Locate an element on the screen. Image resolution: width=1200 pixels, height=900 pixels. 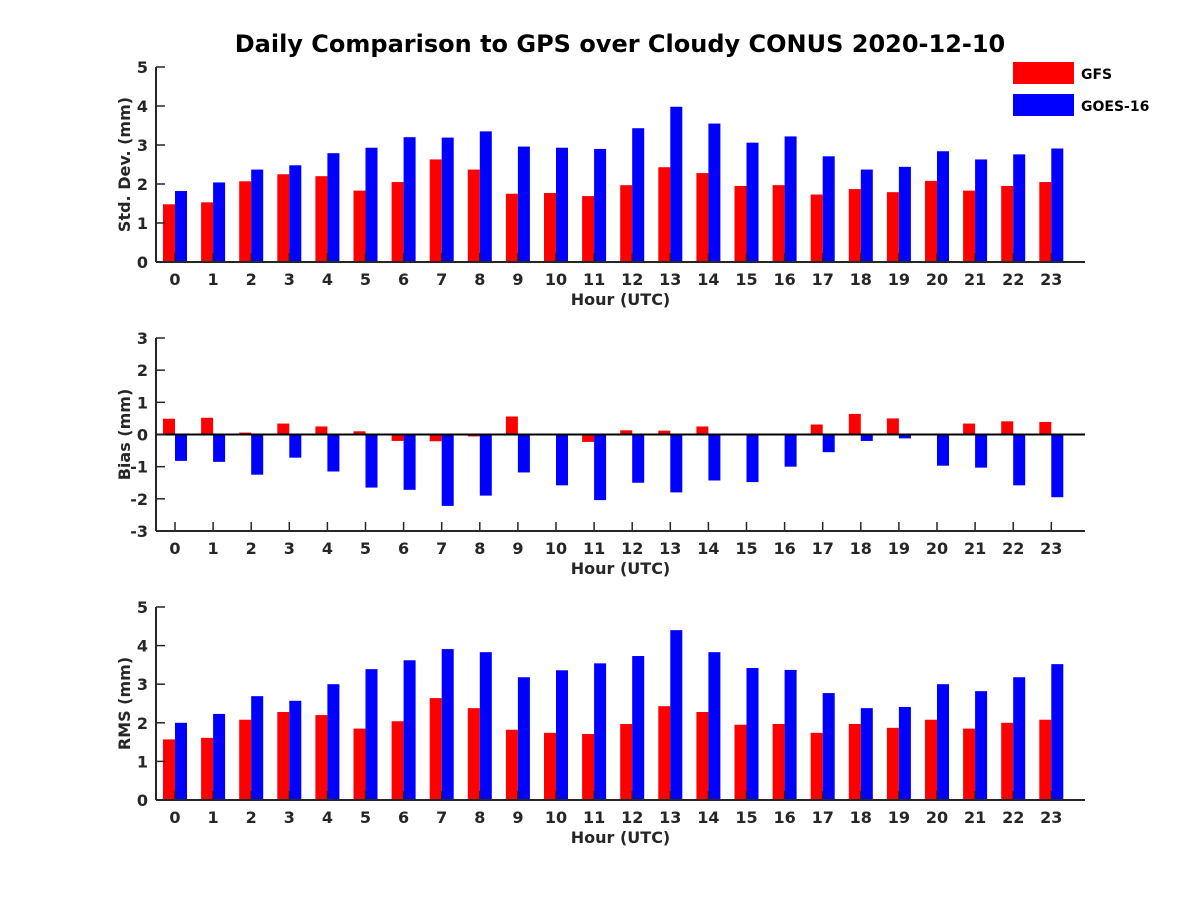
legend-label-gfs: GFS is located at coordinates (1096, 75).